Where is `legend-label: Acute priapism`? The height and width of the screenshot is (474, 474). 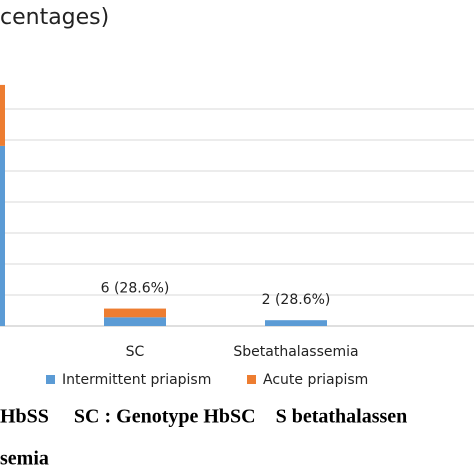 legend-label: Acute priapism is located at coordinates (315, 380).